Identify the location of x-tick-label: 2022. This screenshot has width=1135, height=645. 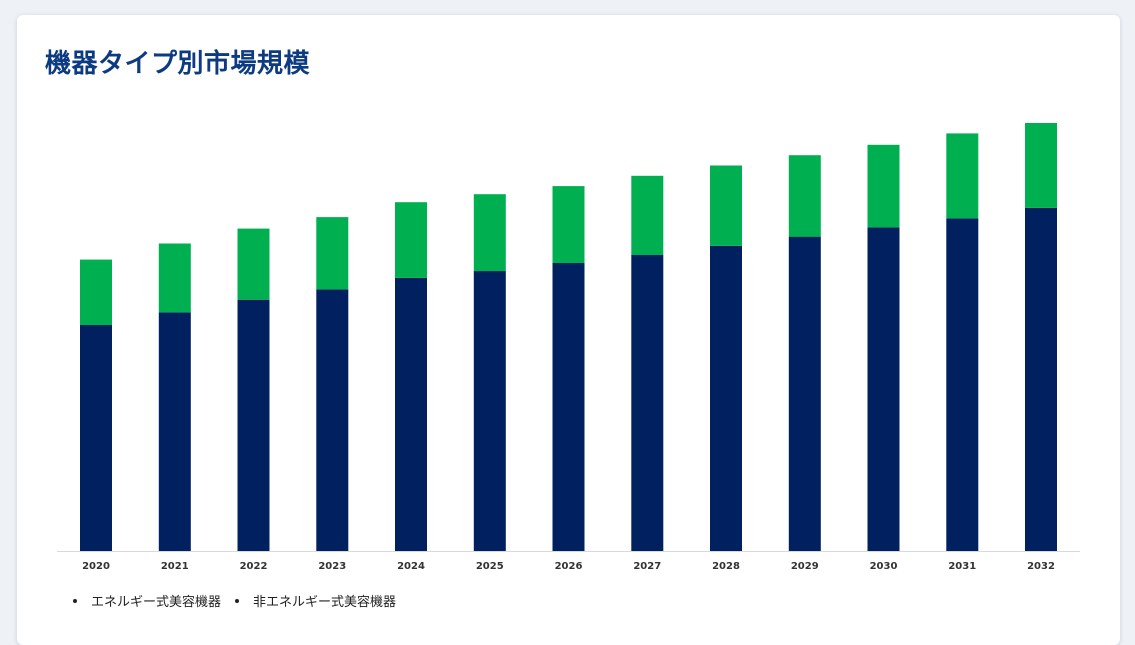
(254, 566).